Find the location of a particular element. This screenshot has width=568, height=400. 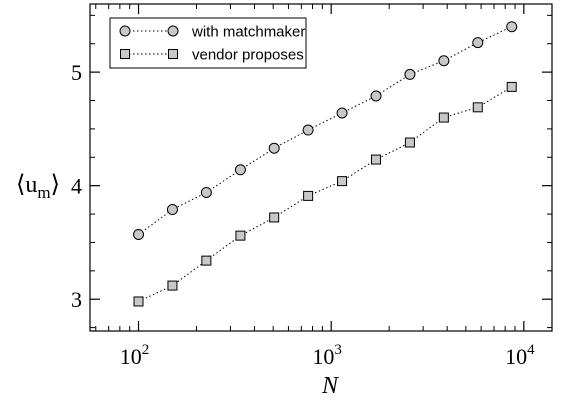

legend-entry-with-matchmaker is located at coordinates (149, 31).